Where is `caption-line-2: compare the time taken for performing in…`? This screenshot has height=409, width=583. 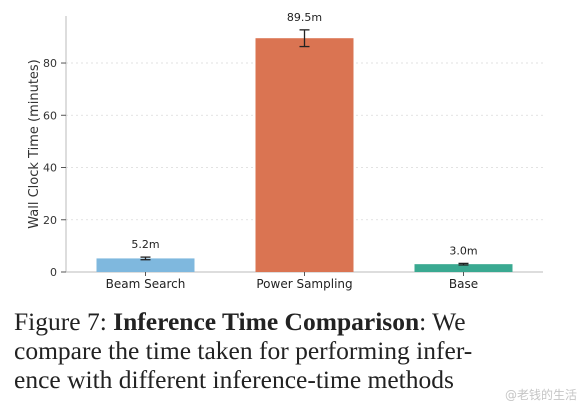 caption-line-2: compare the time taken for performing in… is located at coordinates (243, 350).